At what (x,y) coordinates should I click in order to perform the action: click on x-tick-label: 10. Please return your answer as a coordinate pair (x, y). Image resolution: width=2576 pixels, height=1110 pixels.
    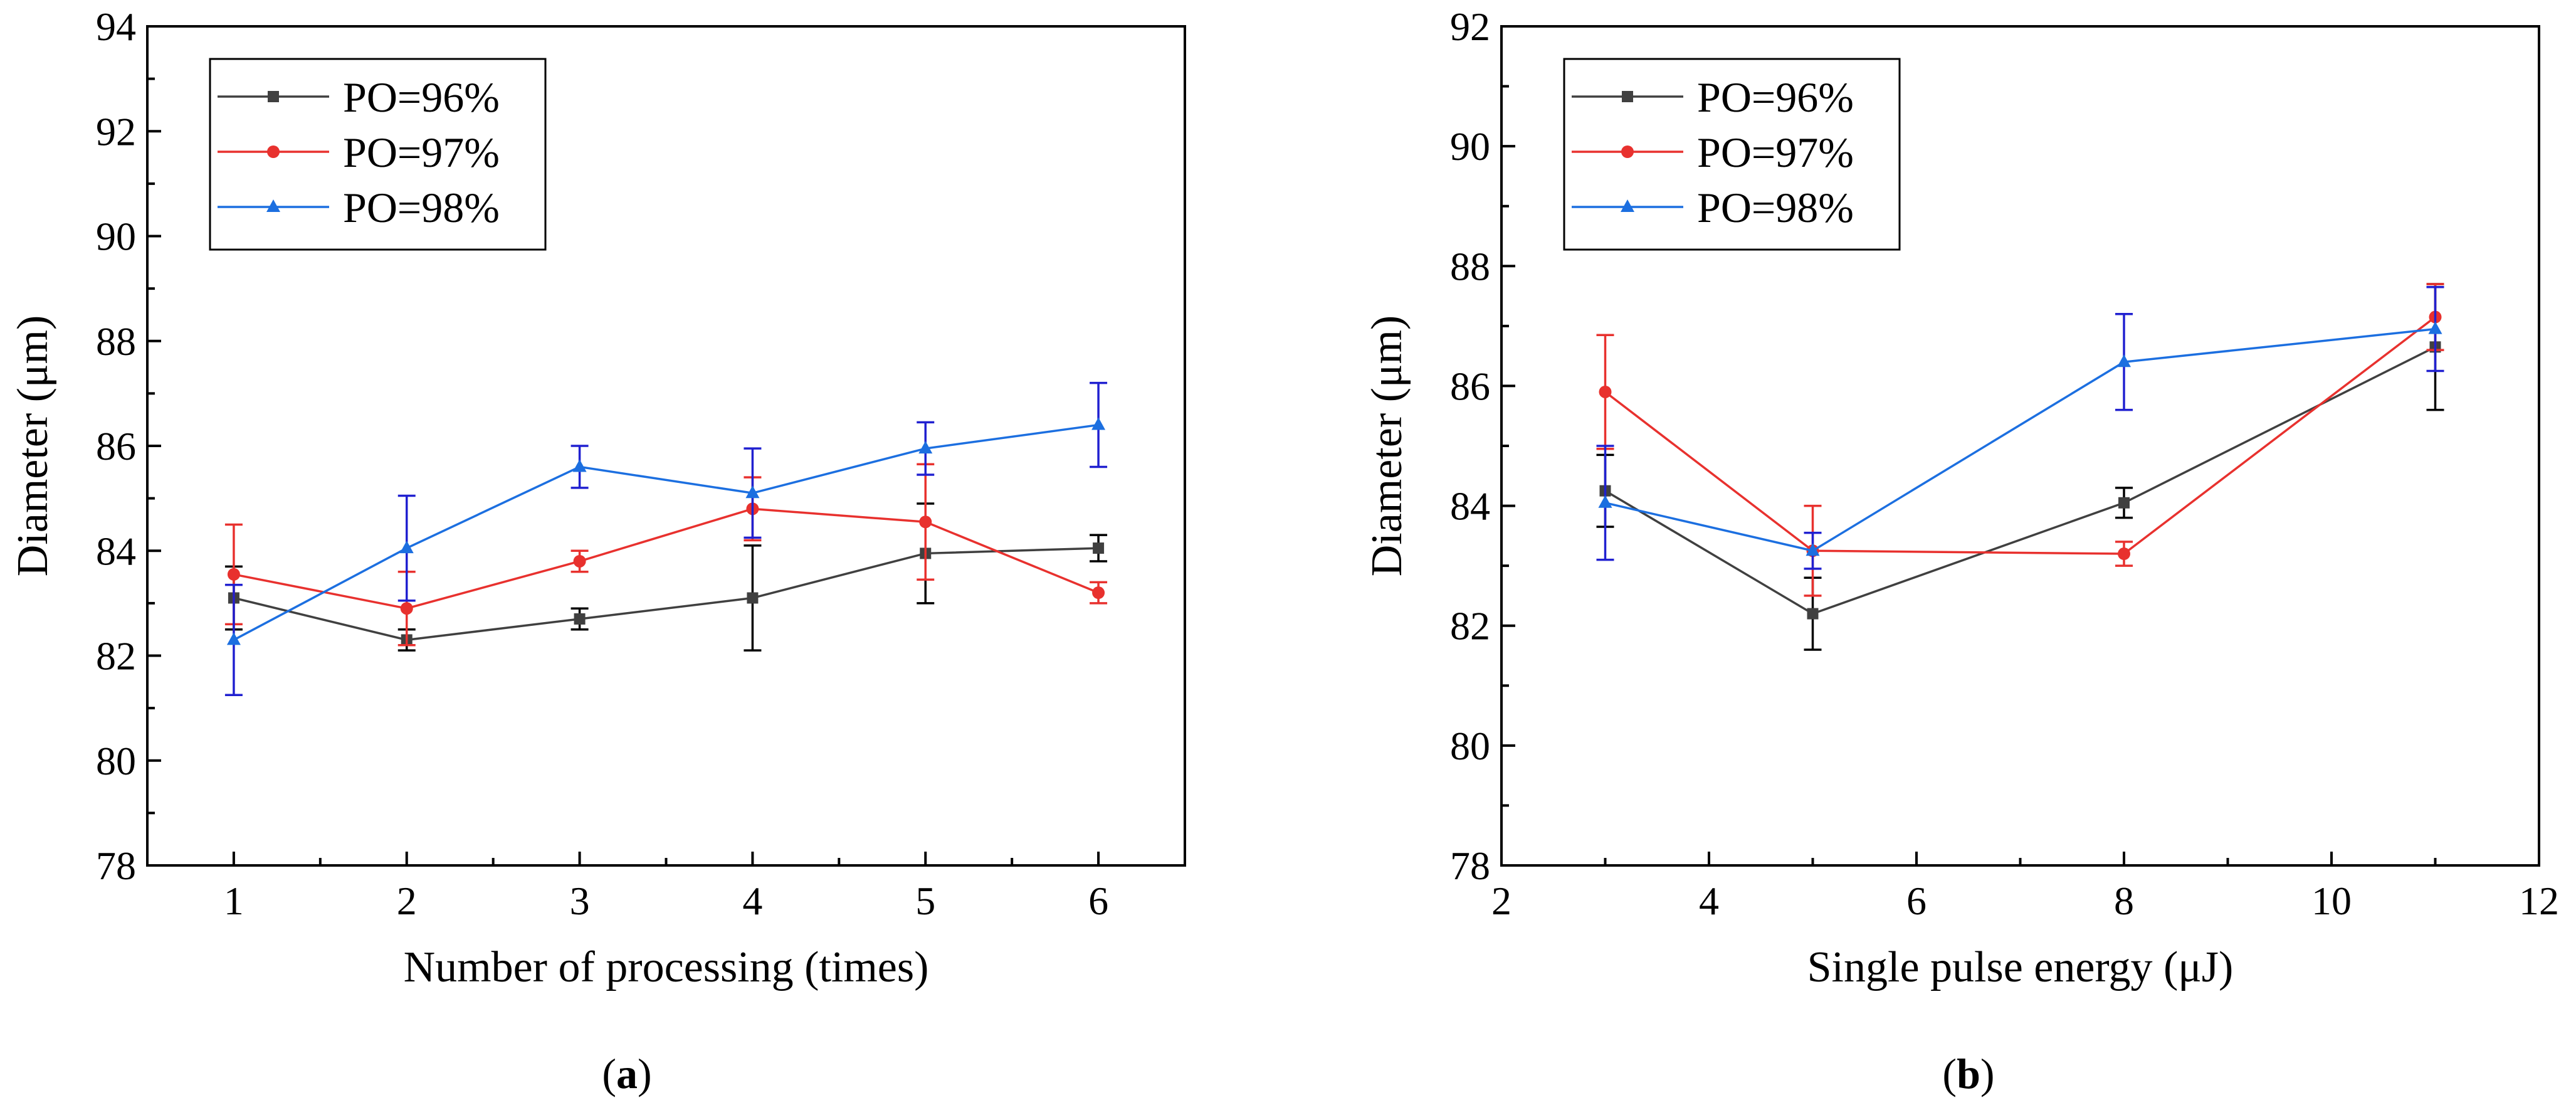
    Looking at the image, I should click on (2331, 901).